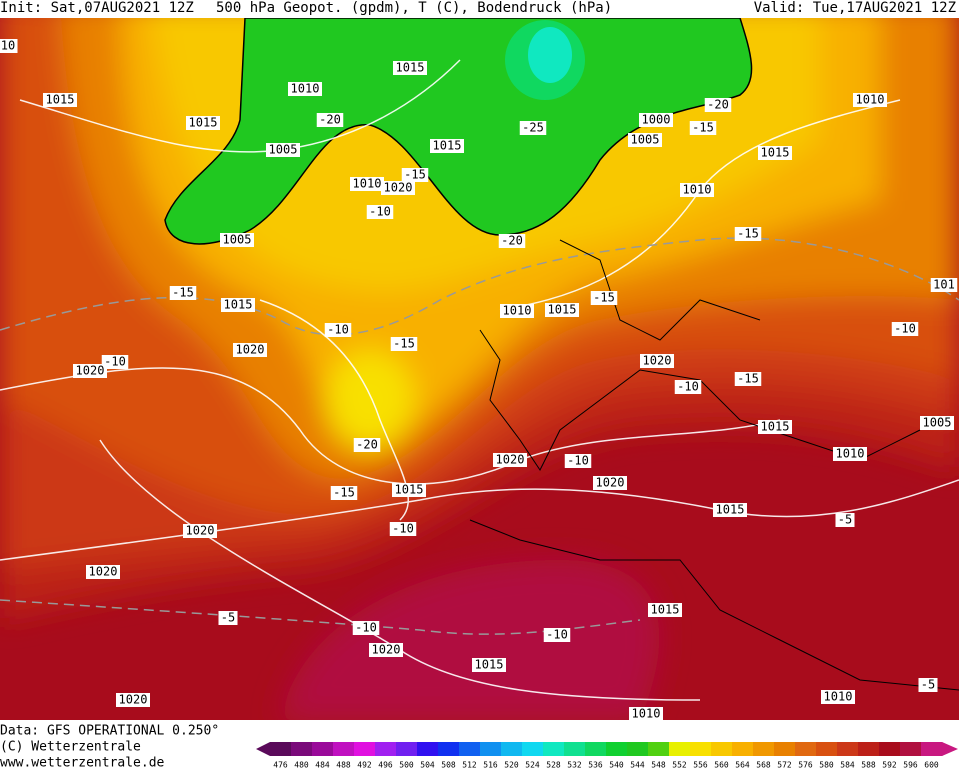  What do you see at coordinates (490, 765) in the screenshot?
I see `colorbar-label: 516` at bounding box center [490, 765].